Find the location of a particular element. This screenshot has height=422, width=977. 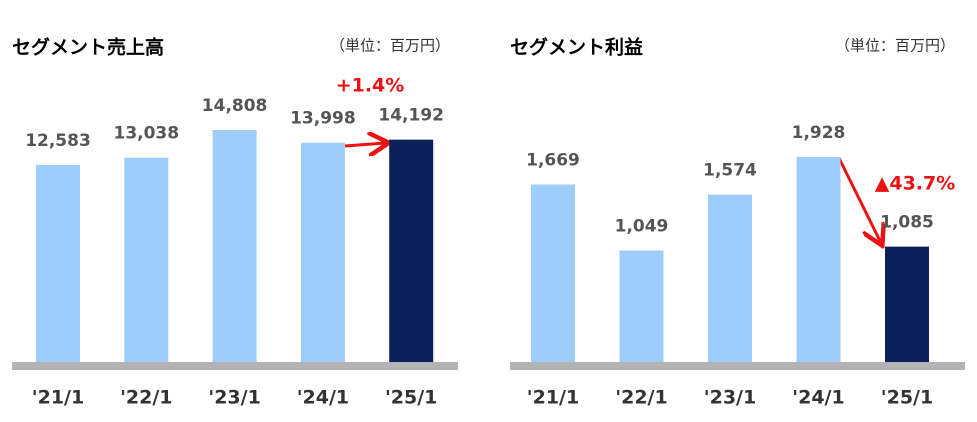

value-label: 14,192 is located at coordinates (411, 116).